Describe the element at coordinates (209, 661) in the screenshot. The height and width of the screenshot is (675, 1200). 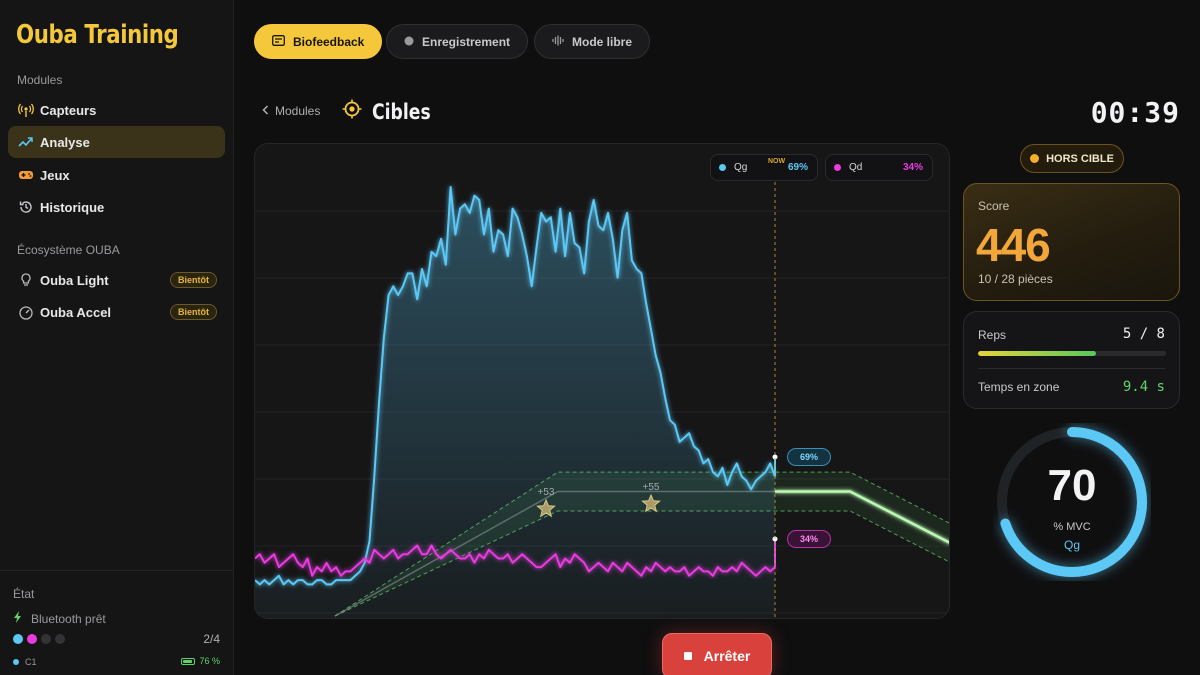
I see `battery-value: 76 %` at that location.